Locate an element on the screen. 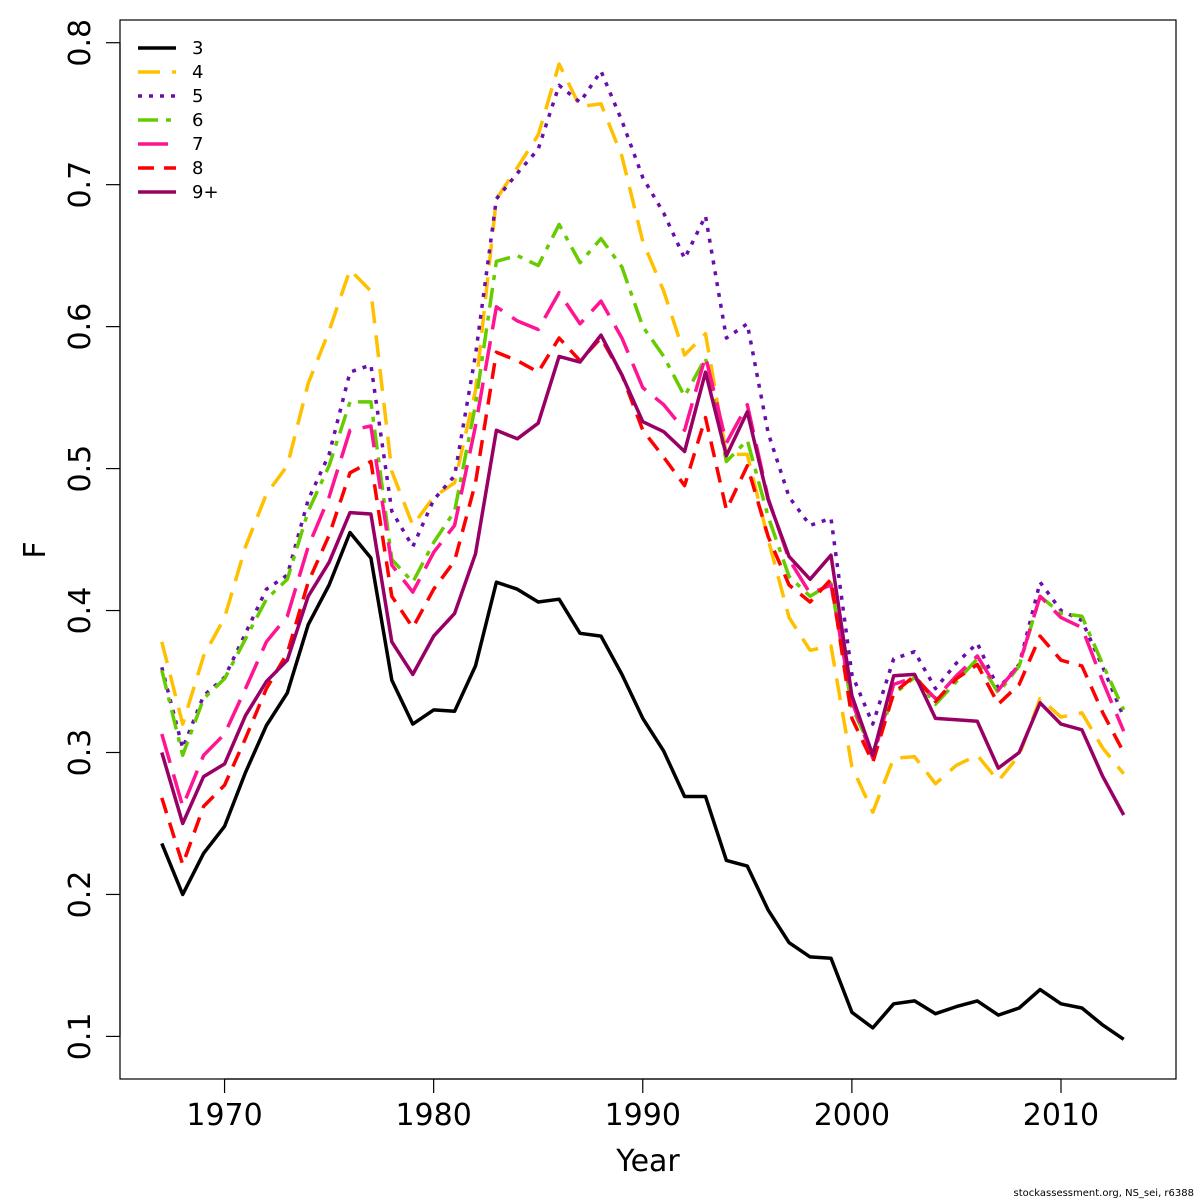  legend: 3 4 5 6 7 8 9+ is located at coordinates (178, 120).